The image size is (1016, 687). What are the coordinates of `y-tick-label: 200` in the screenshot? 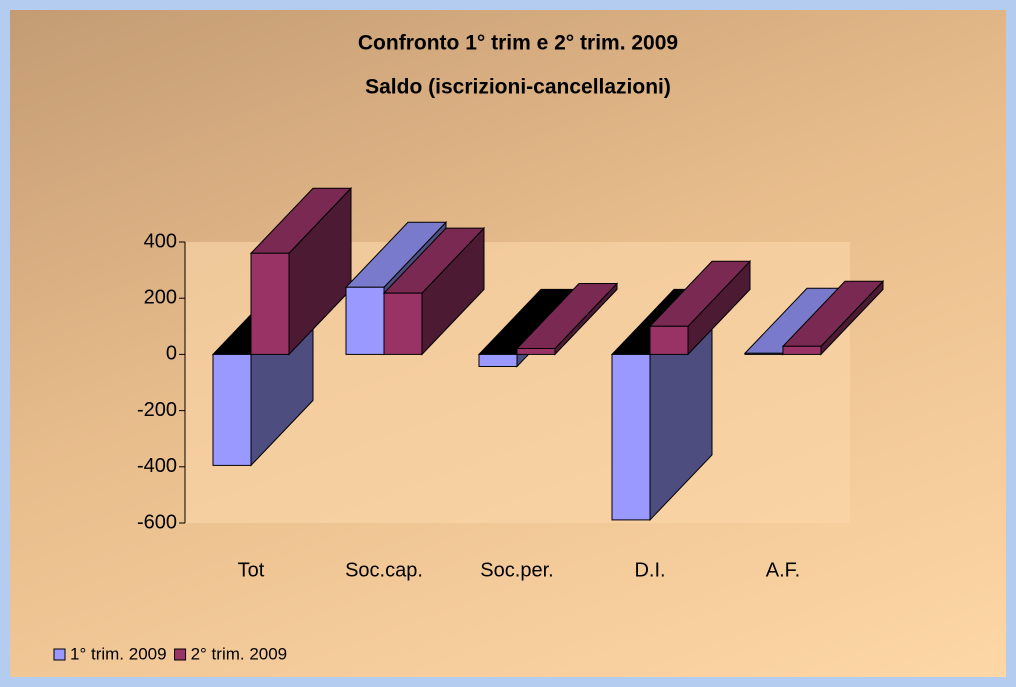 It's located at (160, 297).